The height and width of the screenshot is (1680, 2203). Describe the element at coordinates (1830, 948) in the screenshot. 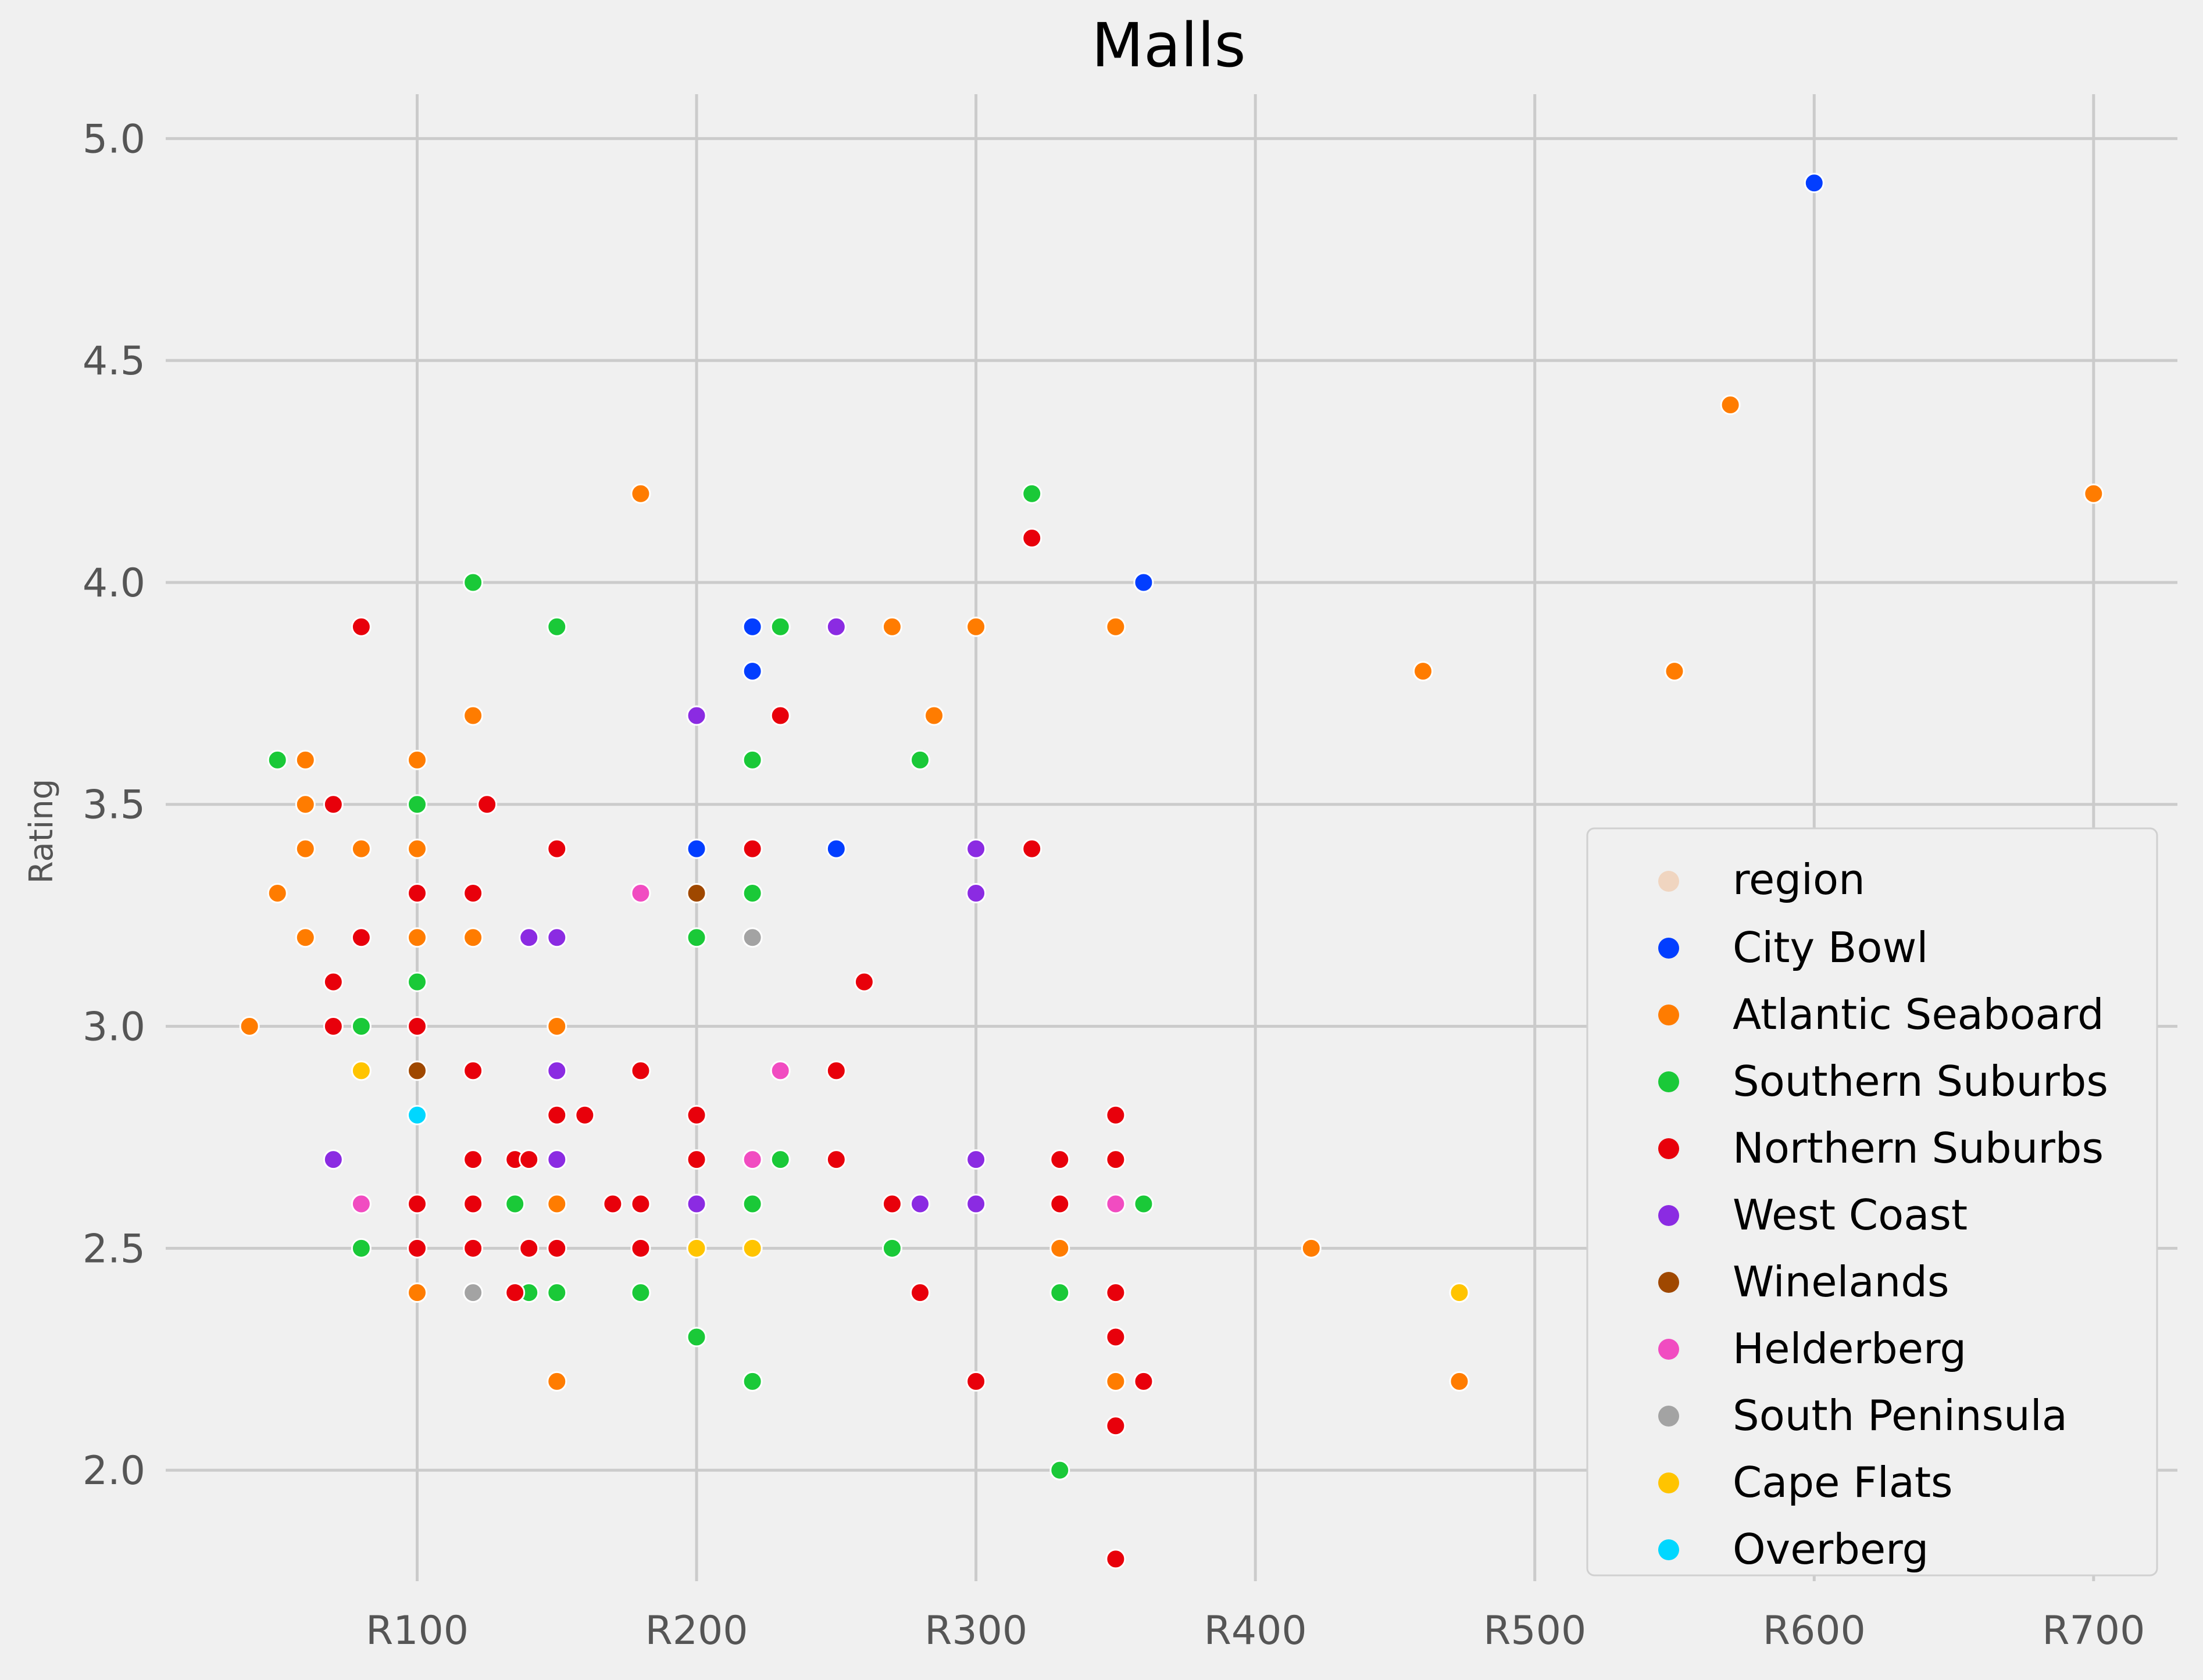

I see `legend-label: City Bowl` at that location.